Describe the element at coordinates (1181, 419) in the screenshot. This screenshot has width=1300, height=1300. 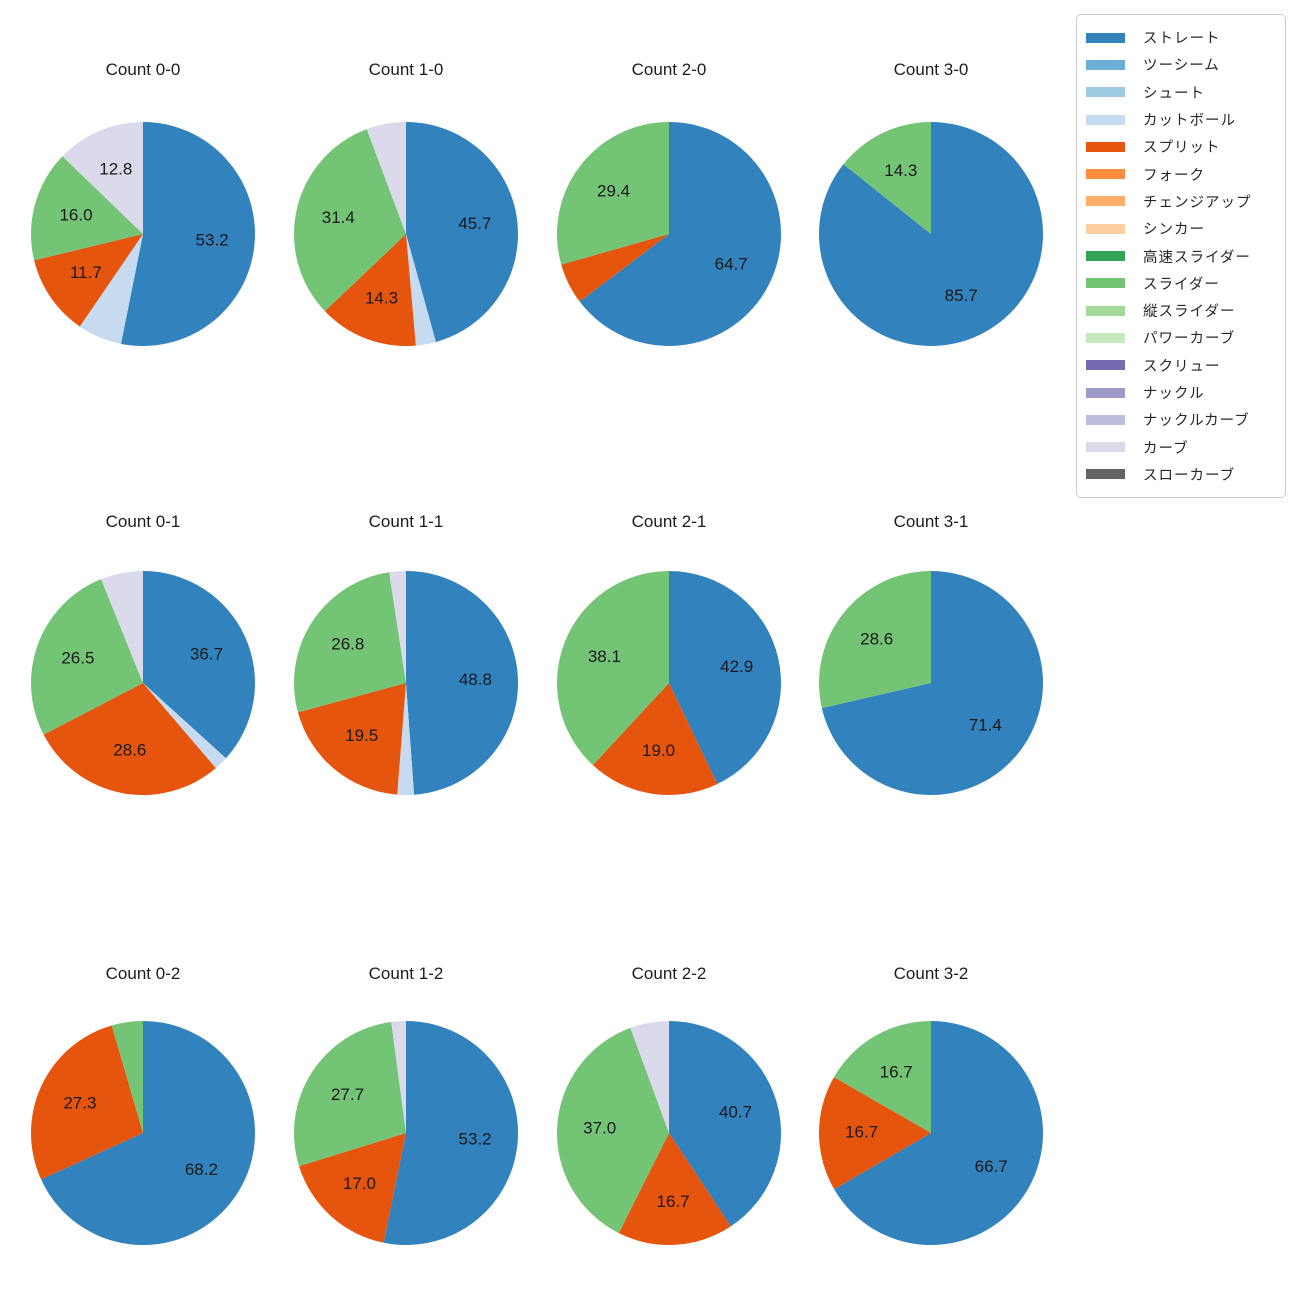
I see `legend-item: ナックルカーブ` at that location.